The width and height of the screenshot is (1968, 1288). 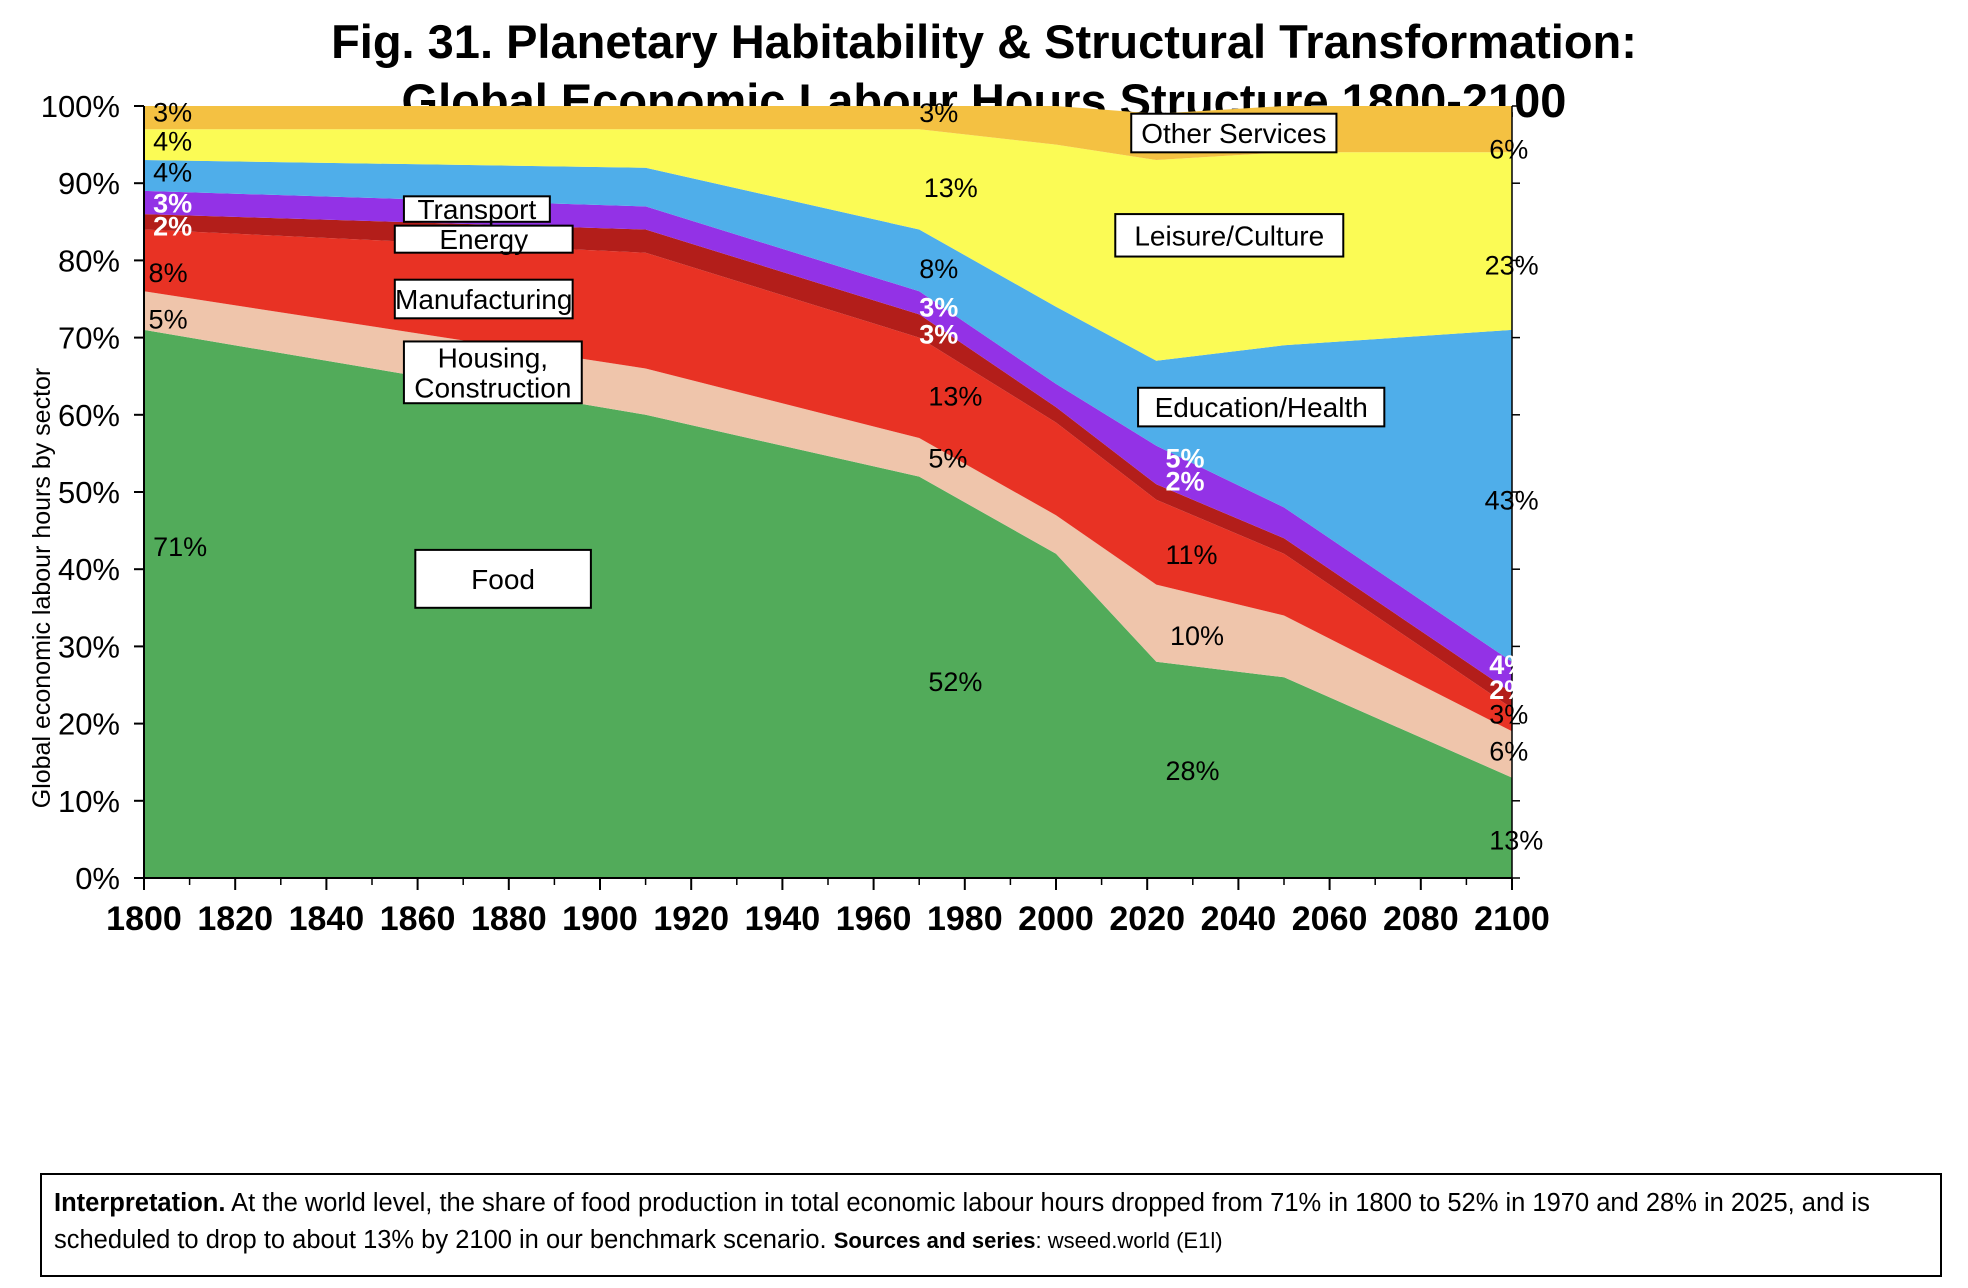 I want to click on x-tick-label: 2080, so click(x=1421, y=919).